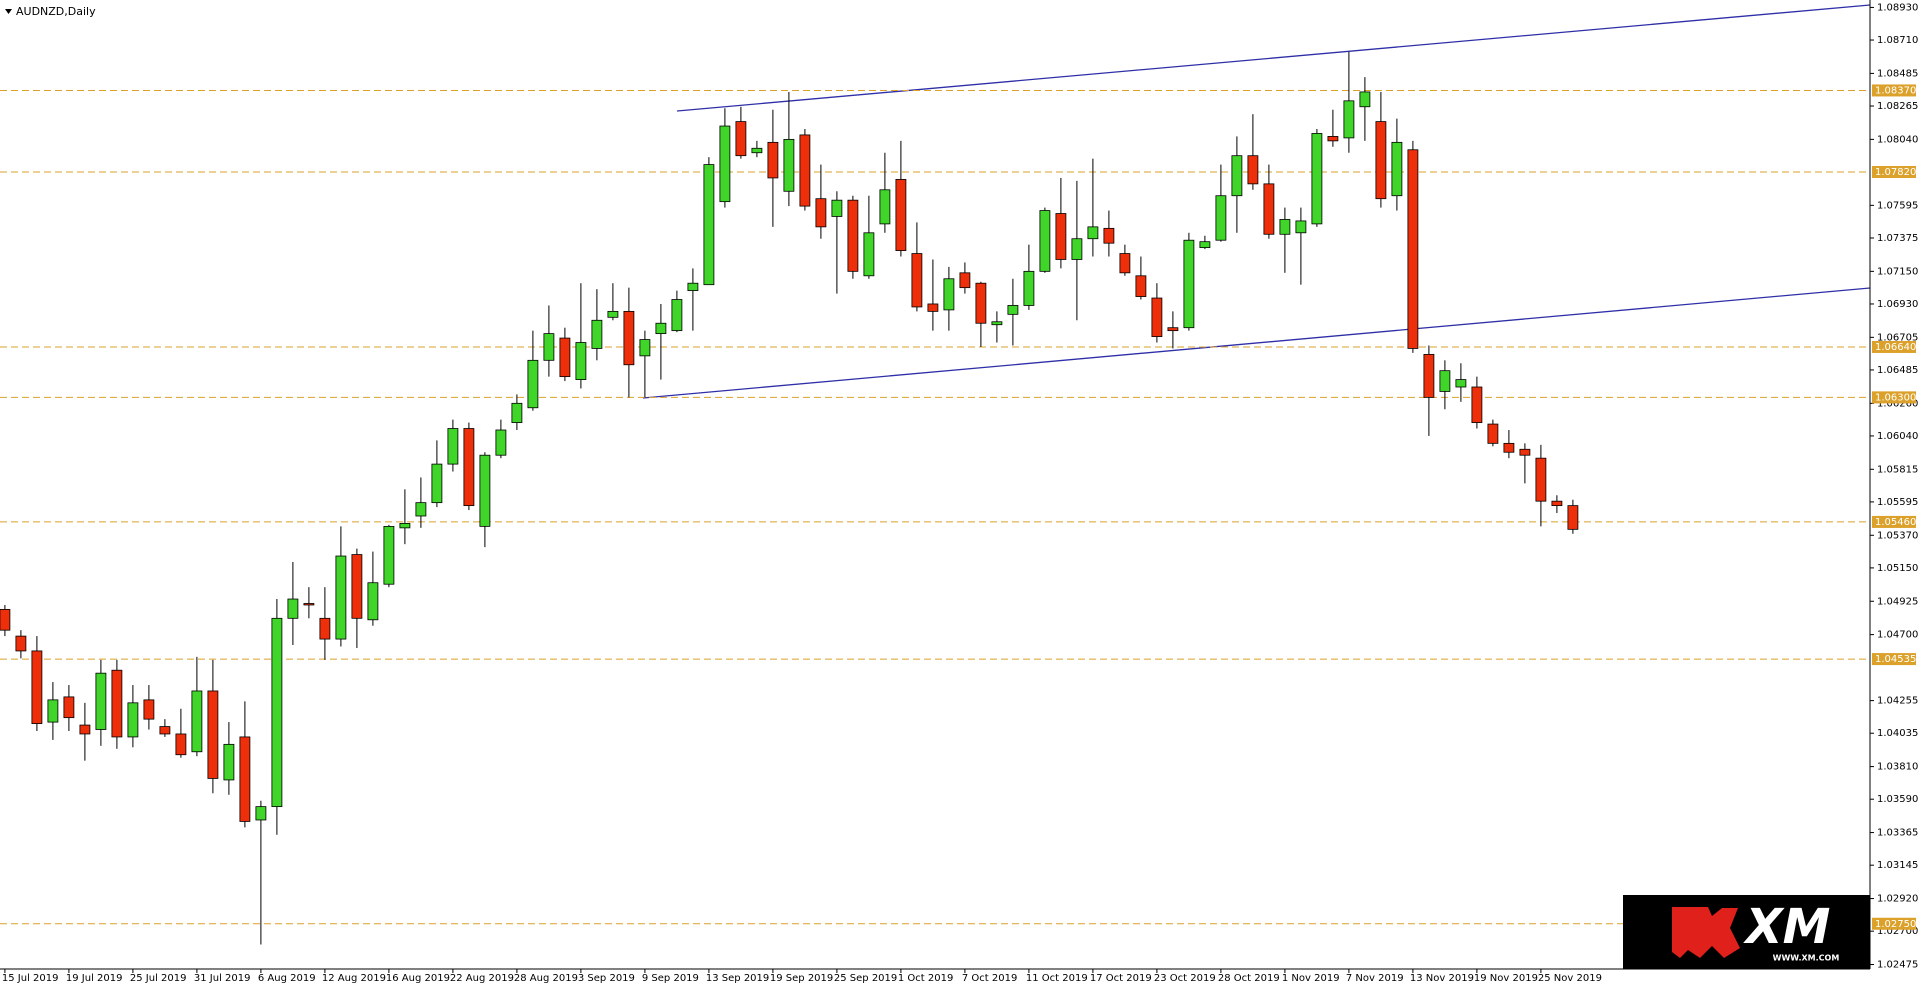 The image size is (1919, 989). I want to click on level-label: 1.06300, so click(1895, 397).